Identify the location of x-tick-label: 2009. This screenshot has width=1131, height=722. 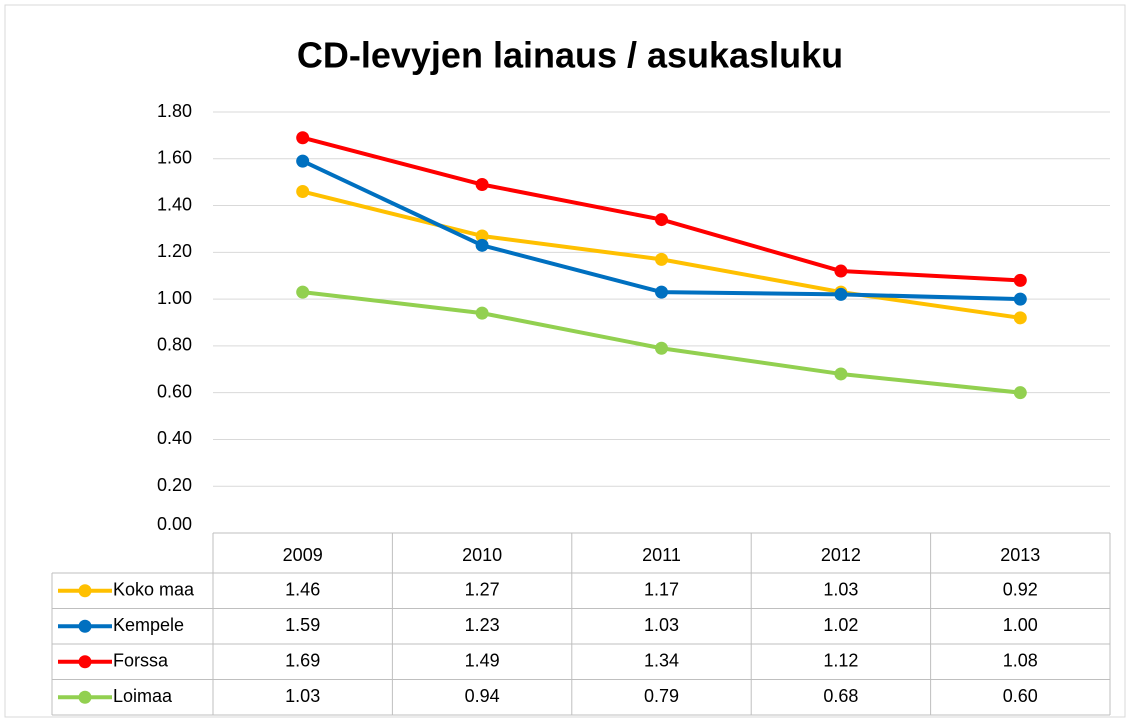
(303, 555).